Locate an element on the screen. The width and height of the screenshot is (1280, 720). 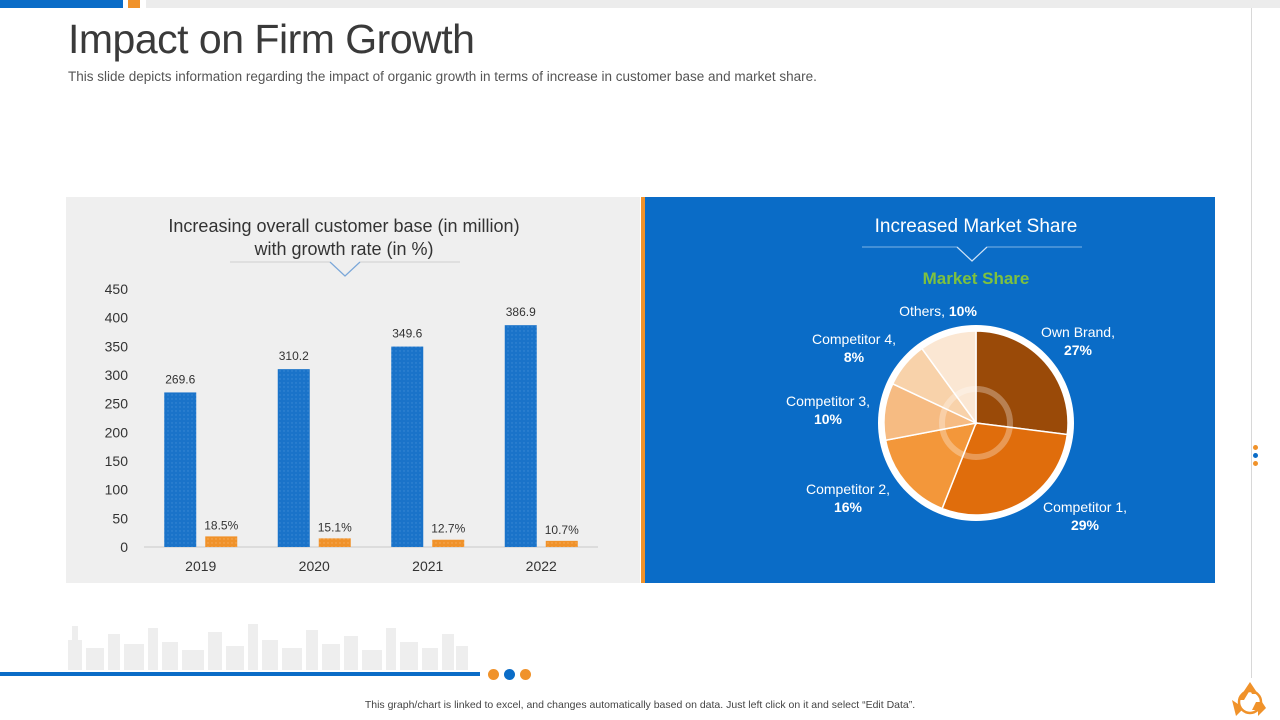
bar-customer-base-label: 349.6 is located at coordinates (407, 334).